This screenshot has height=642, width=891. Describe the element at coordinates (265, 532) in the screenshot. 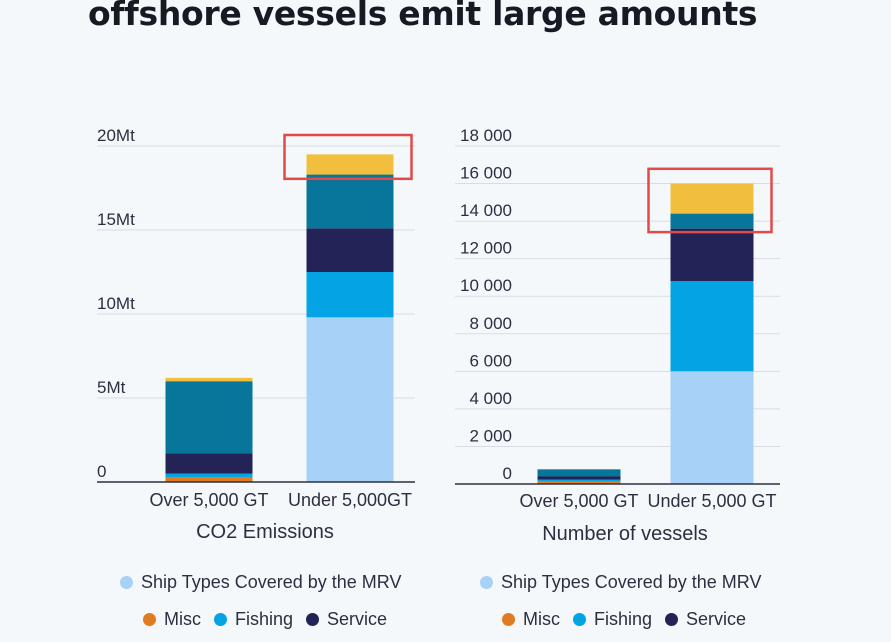

I see `x-axis-title: CO2 Emissions` at that location.